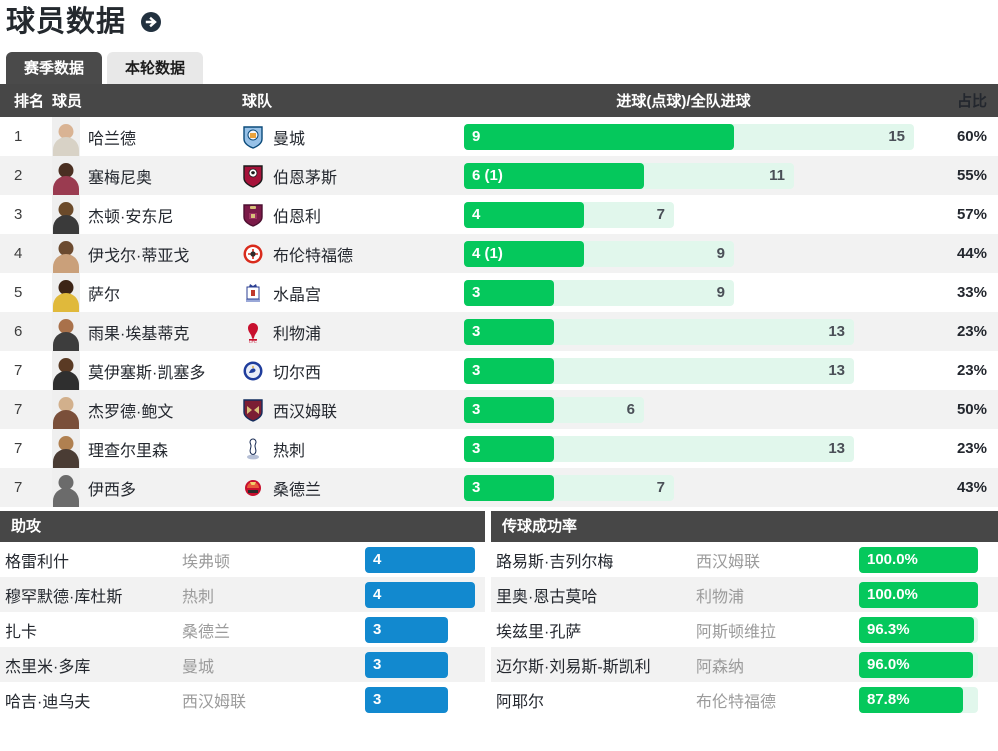 This screenshot has height=751, width=998. I want to click on table-row: 2 塞梅尼奥 伯恩茅斯 6 (1) 11 55%, so click(499, 175).